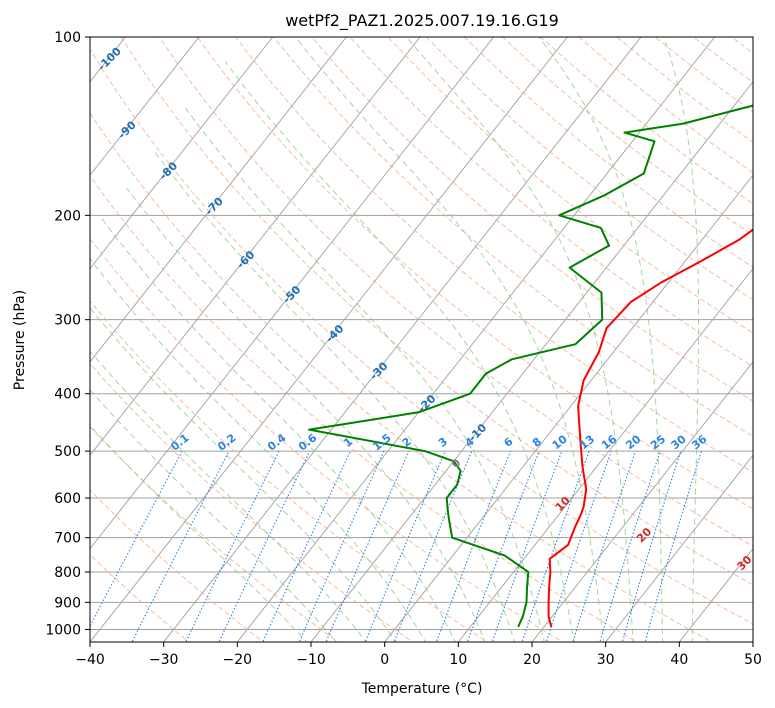 The height and width of the screenshot is (708, 775). Describe the element at coordinates (67, 452) in the screenshot. I see `y-tick-label: 500` at that location.